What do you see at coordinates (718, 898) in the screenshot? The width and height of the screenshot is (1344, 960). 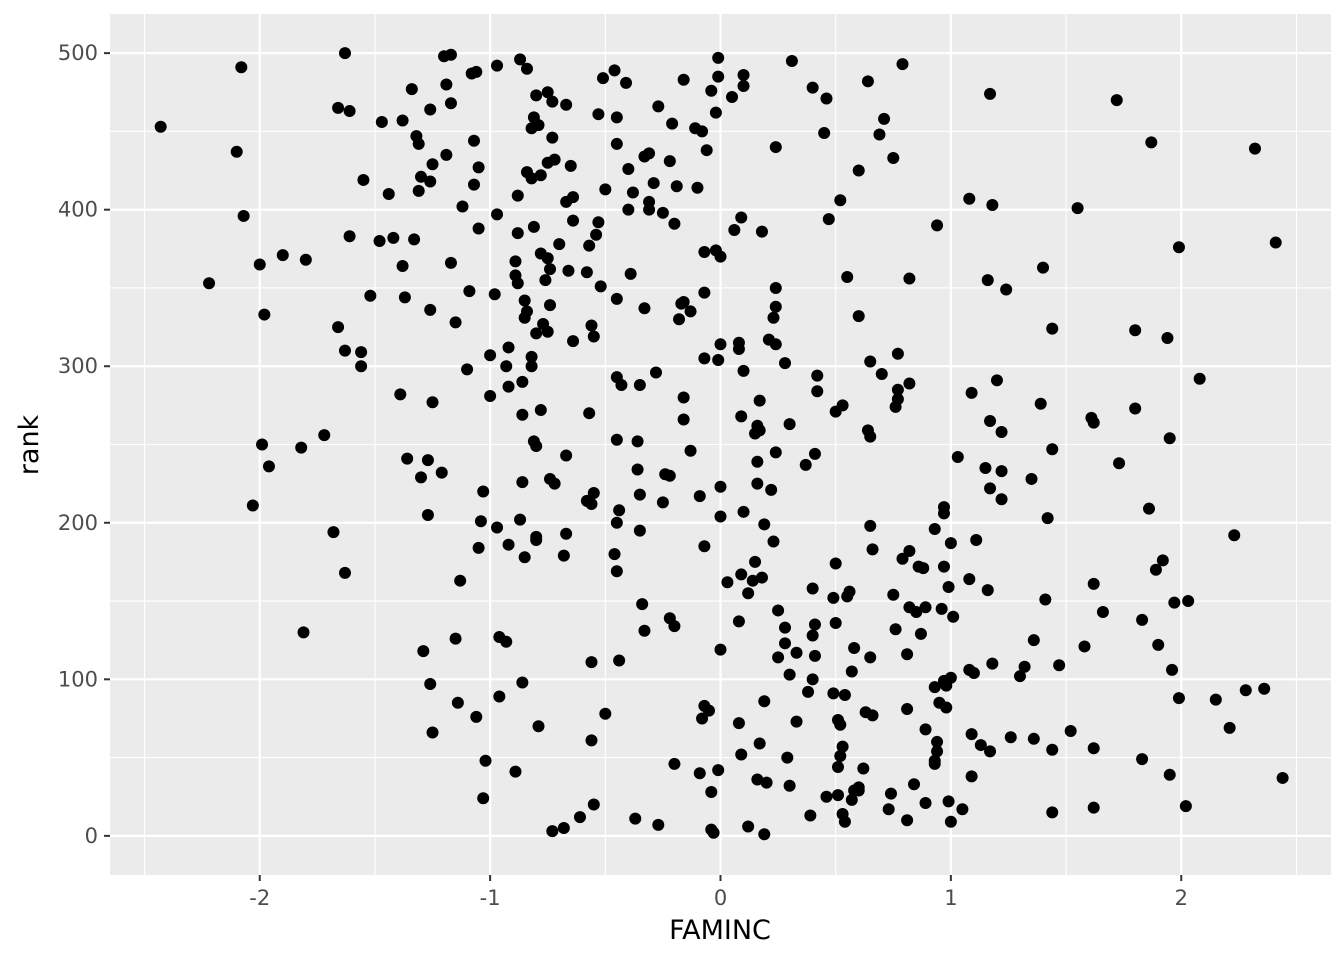 I see `x-axis-tick-labels: -2 -1 0 1 2` at bounding box center [718, 898].